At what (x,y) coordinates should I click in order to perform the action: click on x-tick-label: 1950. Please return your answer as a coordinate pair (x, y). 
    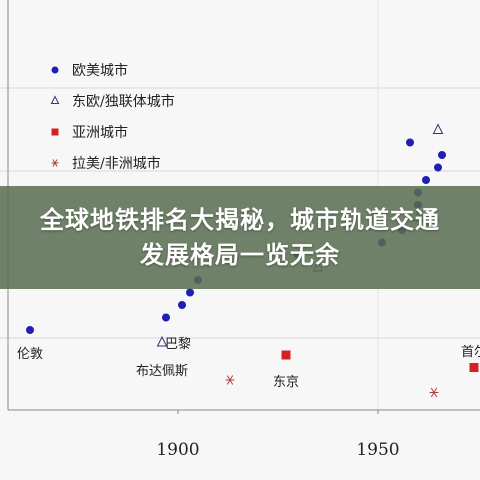
    Looking at the image, I should click on (377, 450).